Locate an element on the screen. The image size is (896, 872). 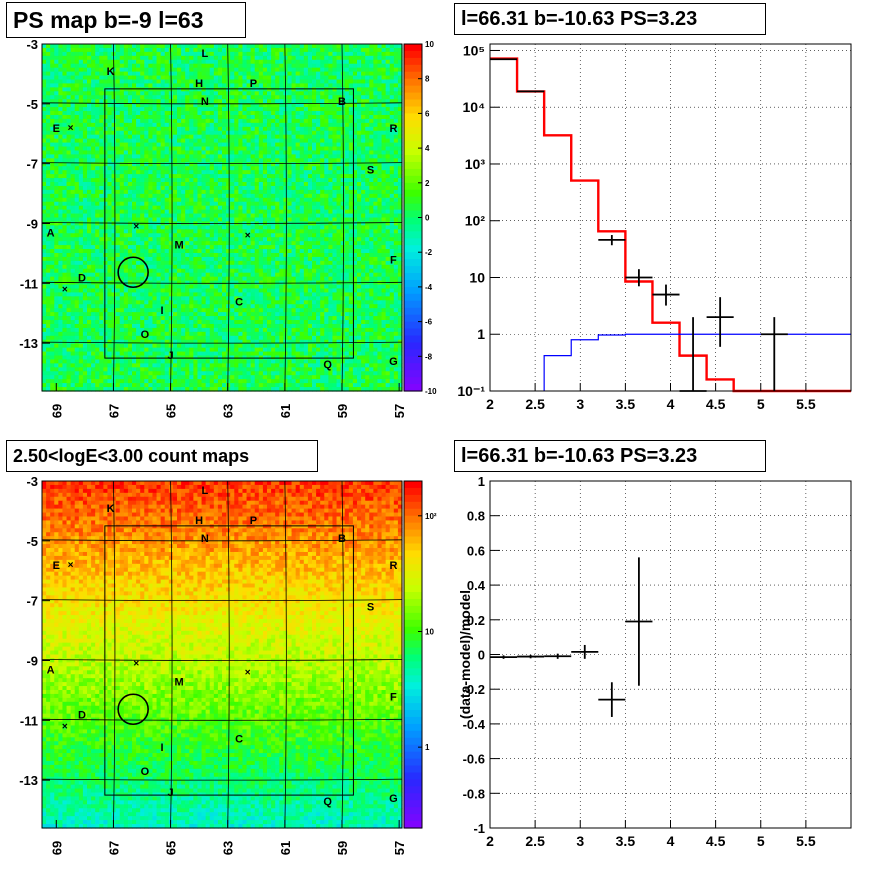
count-source-label: E is located at coordinates (56, 566).